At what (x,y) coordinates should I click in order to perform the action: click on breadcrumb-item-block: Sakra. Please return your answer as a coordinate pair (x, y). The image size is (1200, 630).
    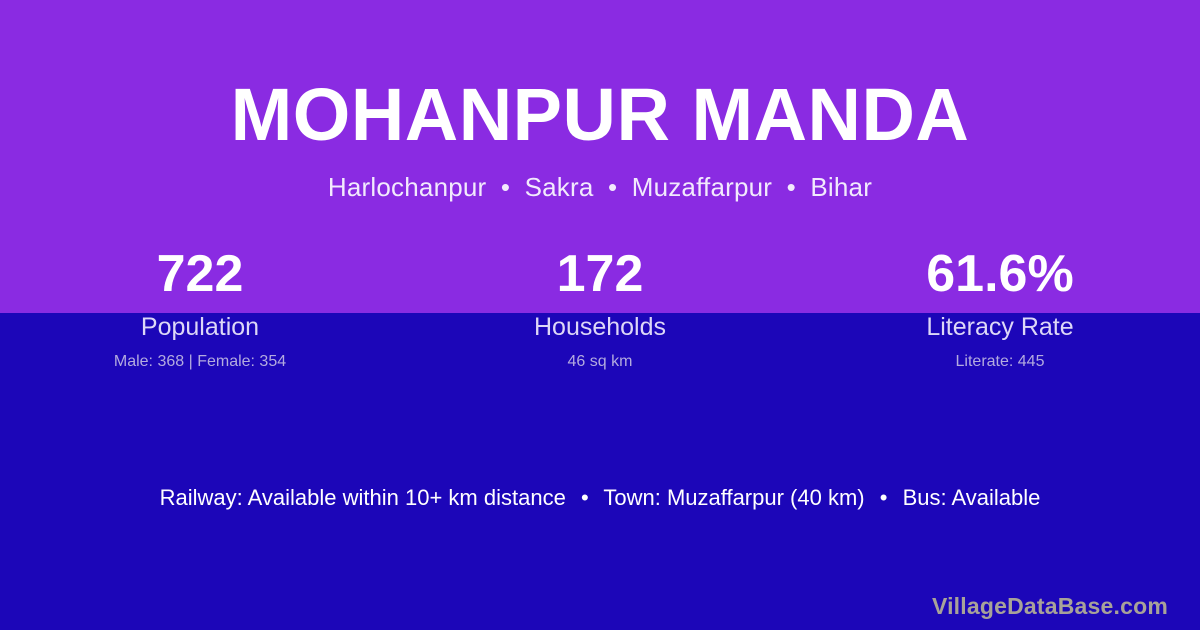
    Looking at the image, I should click on (559, 187).